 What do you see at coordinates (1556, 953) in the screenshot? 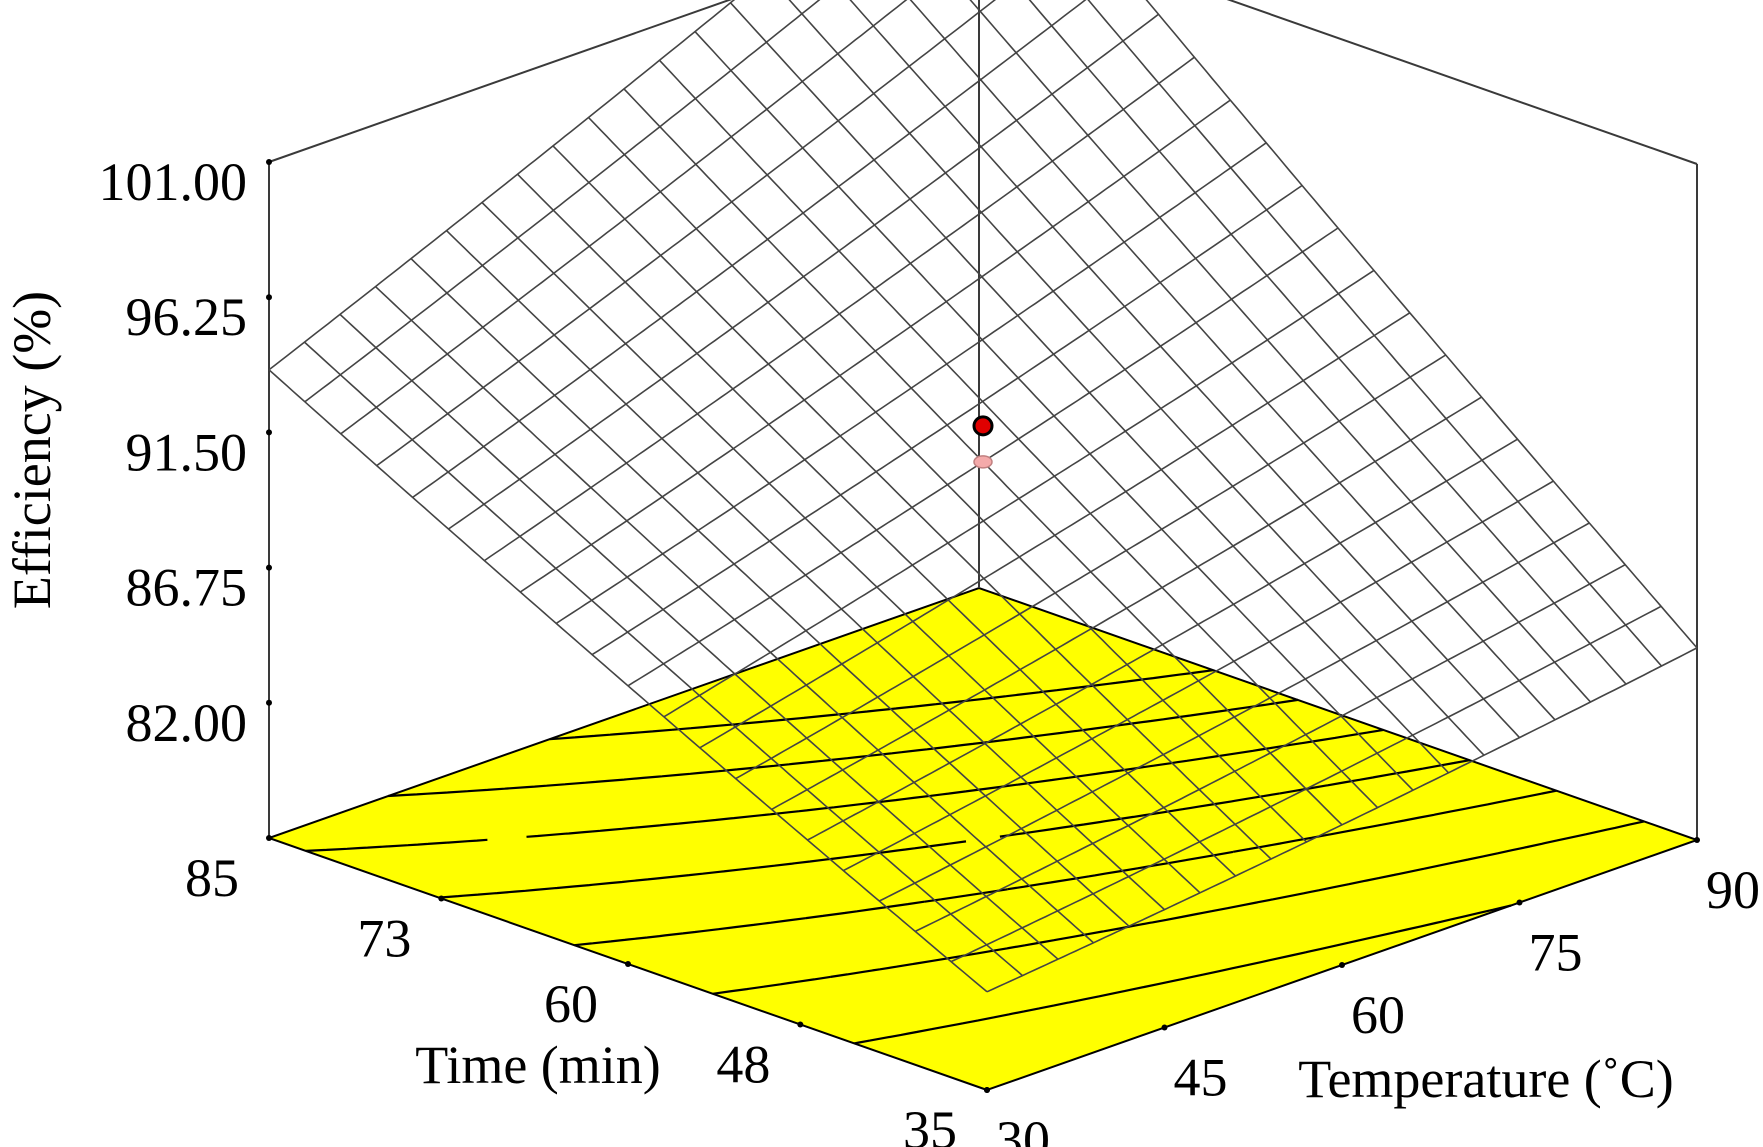
I see `temp-tick-label-3: 75` at bounding box center [1556, 953].